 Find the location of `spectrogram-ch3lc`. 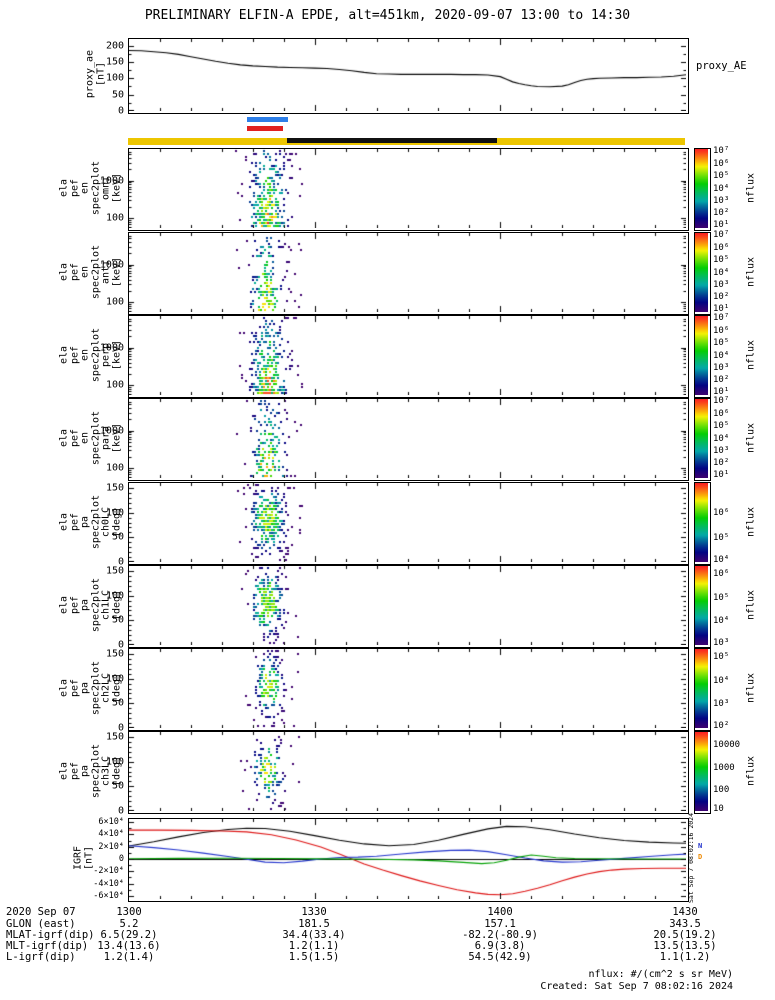

spectrogram-ch3lc is located at coordinates (407, 771).